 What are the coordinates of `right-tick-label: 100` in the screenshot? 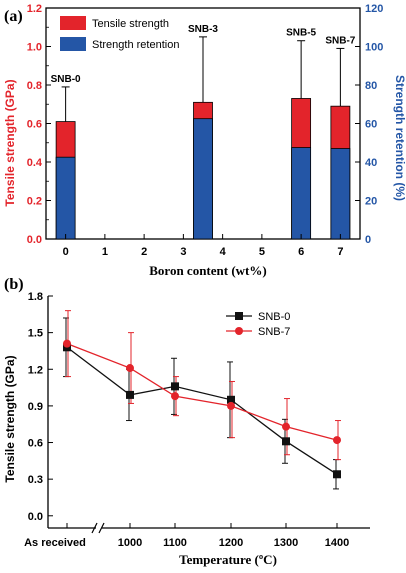 It's located at (374, 48).